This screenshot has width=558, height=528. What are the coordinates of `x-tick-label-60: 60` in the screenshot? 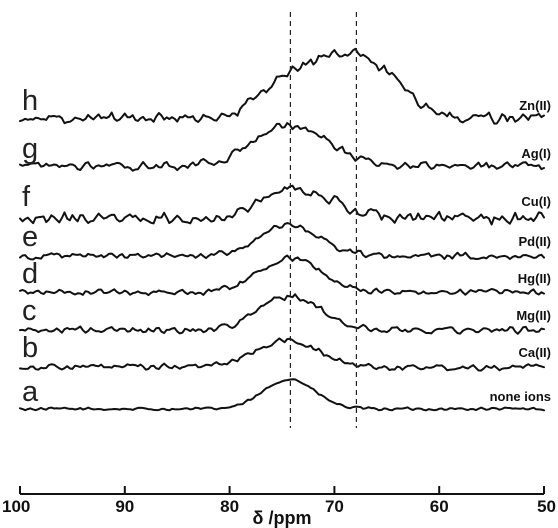 It's located at (439, 506).